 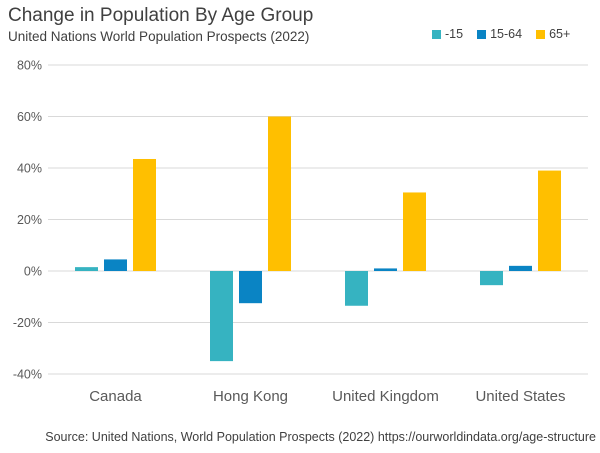 I want to click on bar-65+-united-kingdom, so click(x=414, y=231).